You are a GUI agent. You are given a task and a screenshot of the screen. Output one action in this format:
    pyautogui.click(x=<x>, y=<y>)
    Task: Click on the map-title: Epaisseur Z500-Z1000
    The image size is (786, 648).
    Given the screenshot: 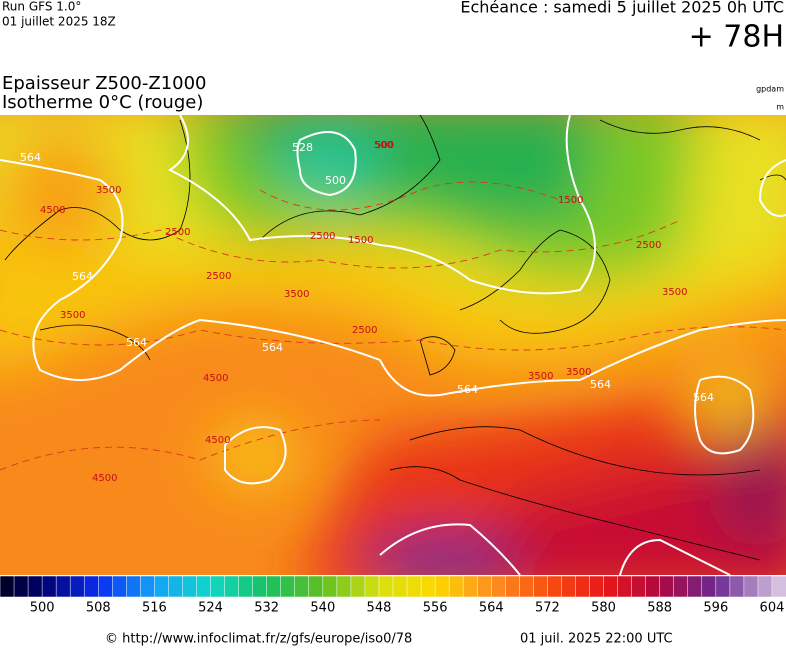 What is the action you would take?
    pyautogui.click(x=104, y=83)
    